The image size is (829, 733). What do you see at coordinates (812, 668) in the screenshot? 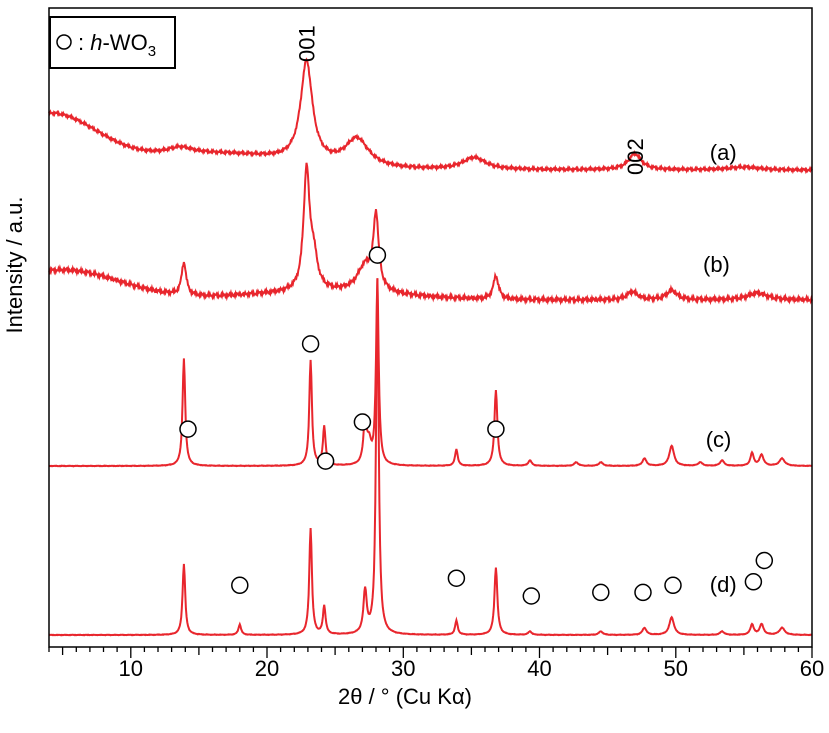
I see `x-tick-label: 60` at bounding box center [812, 668].